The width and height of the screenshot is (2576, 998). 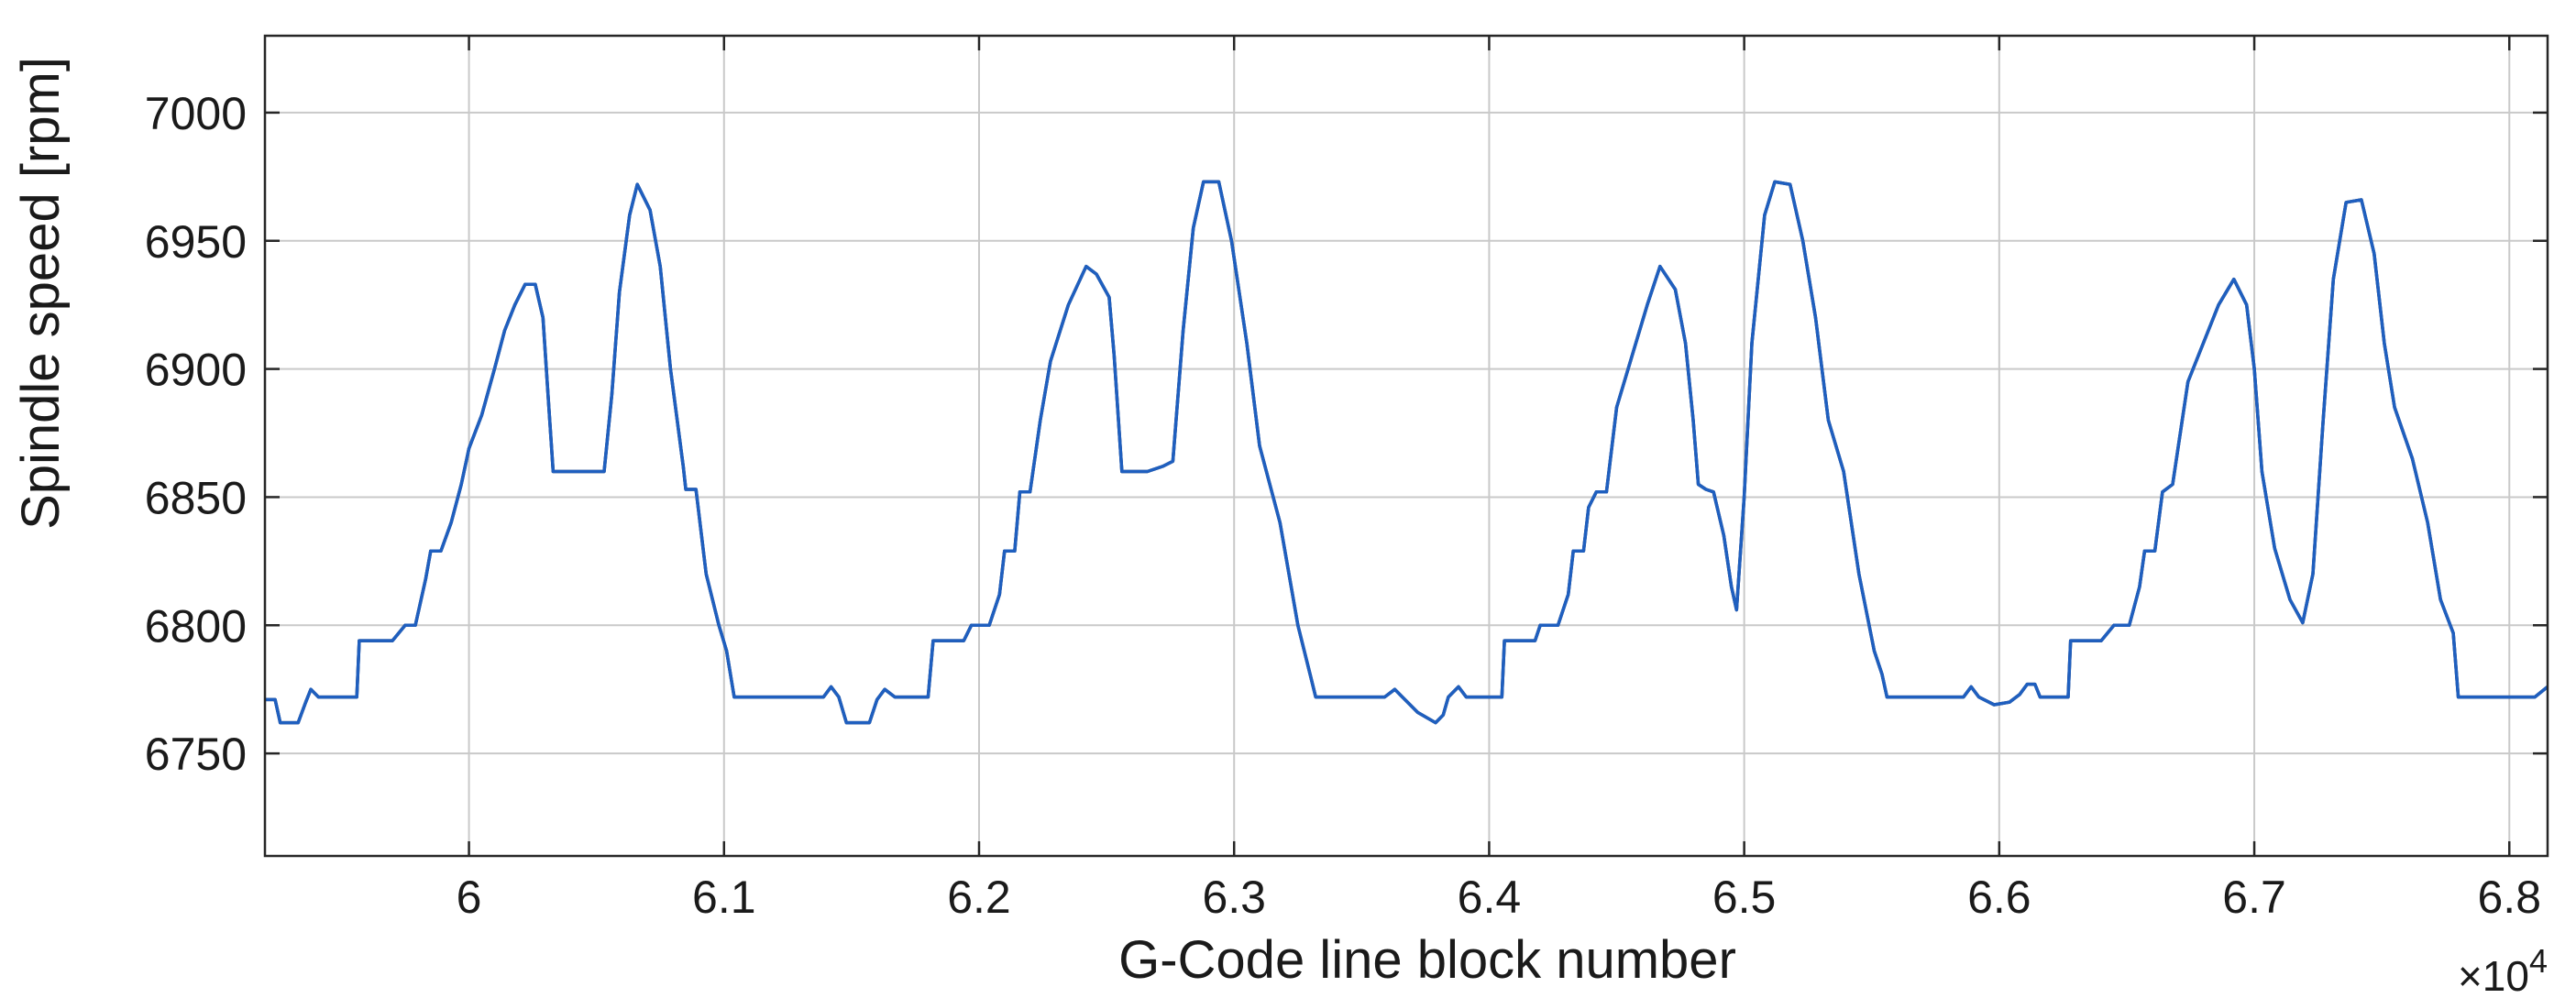 What do you see at coordinates (1744, 897) in the screenshot?
I see `x-tick-label: 6.5` at bounding box center [1744, 897].